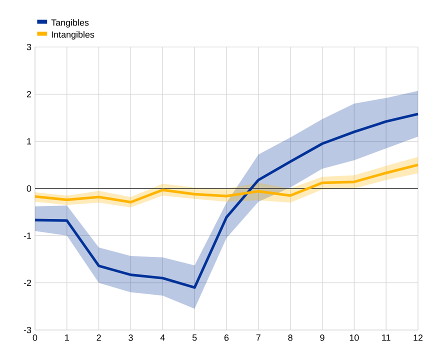 This screenshot has height=355, width=437. What do you see at coordinates (29, 94) in the screenshot?
I see `y-tick-label: 2` at bounding box center [29, 94].